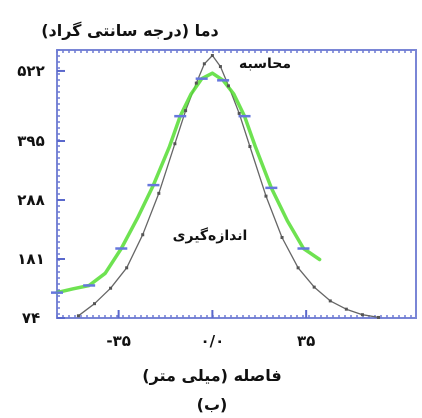  I want to click on y-tick-labels: ۷۴ ۱۸۱ ۲۸۸ ۳۹۵ ۵۲۲, so click(30, 194).